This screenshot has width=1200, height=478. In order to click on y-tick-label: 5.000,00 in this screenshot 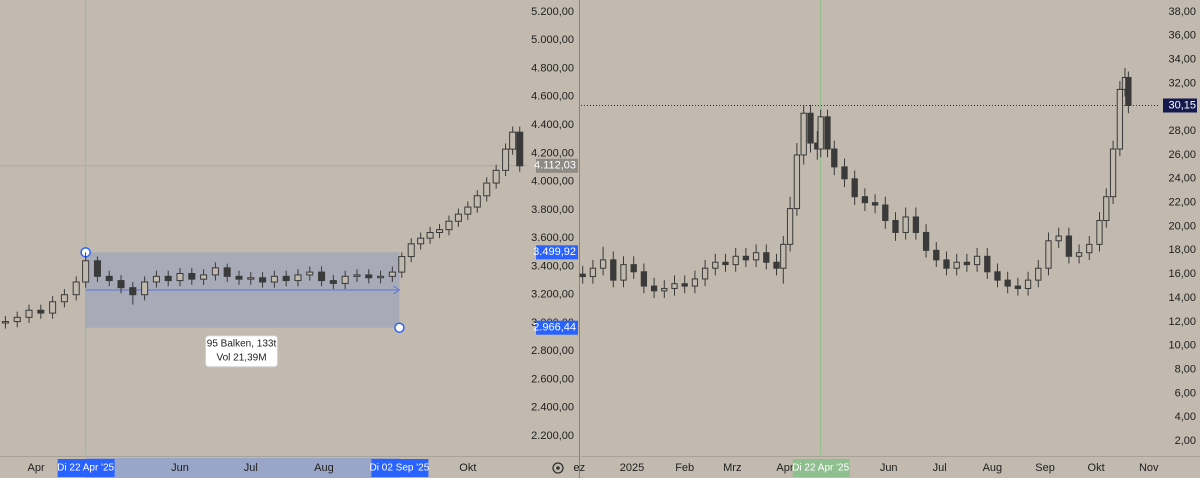, I will do `click(552, 40)`.